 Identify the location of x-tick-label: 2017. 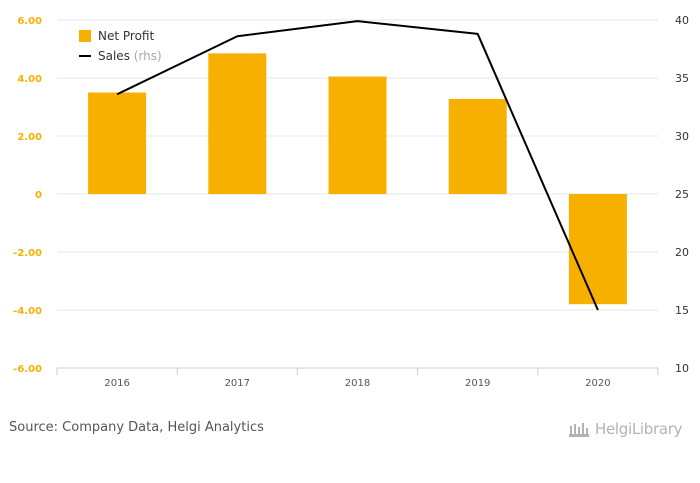
(237, 383).